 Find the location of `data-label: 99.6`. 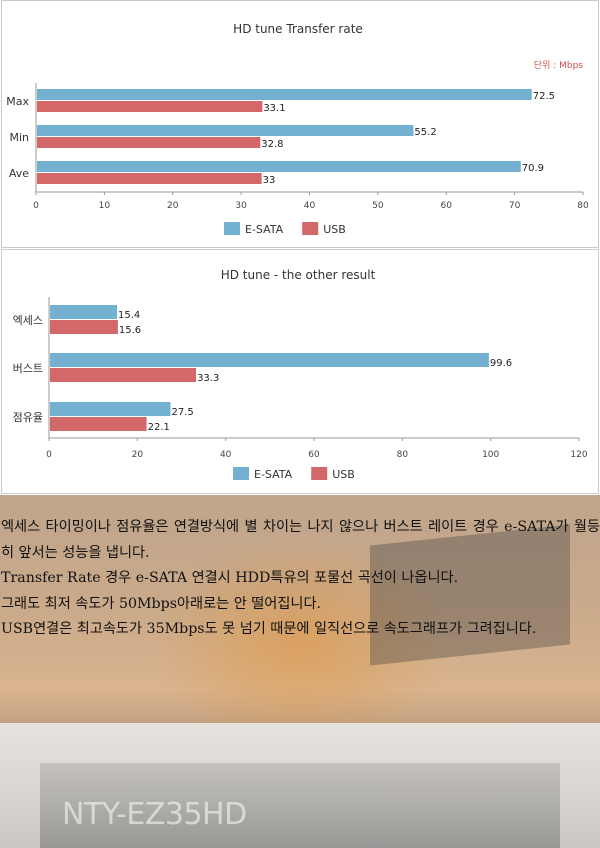

data-label: 99.6 is located at coordinates (501, 363).